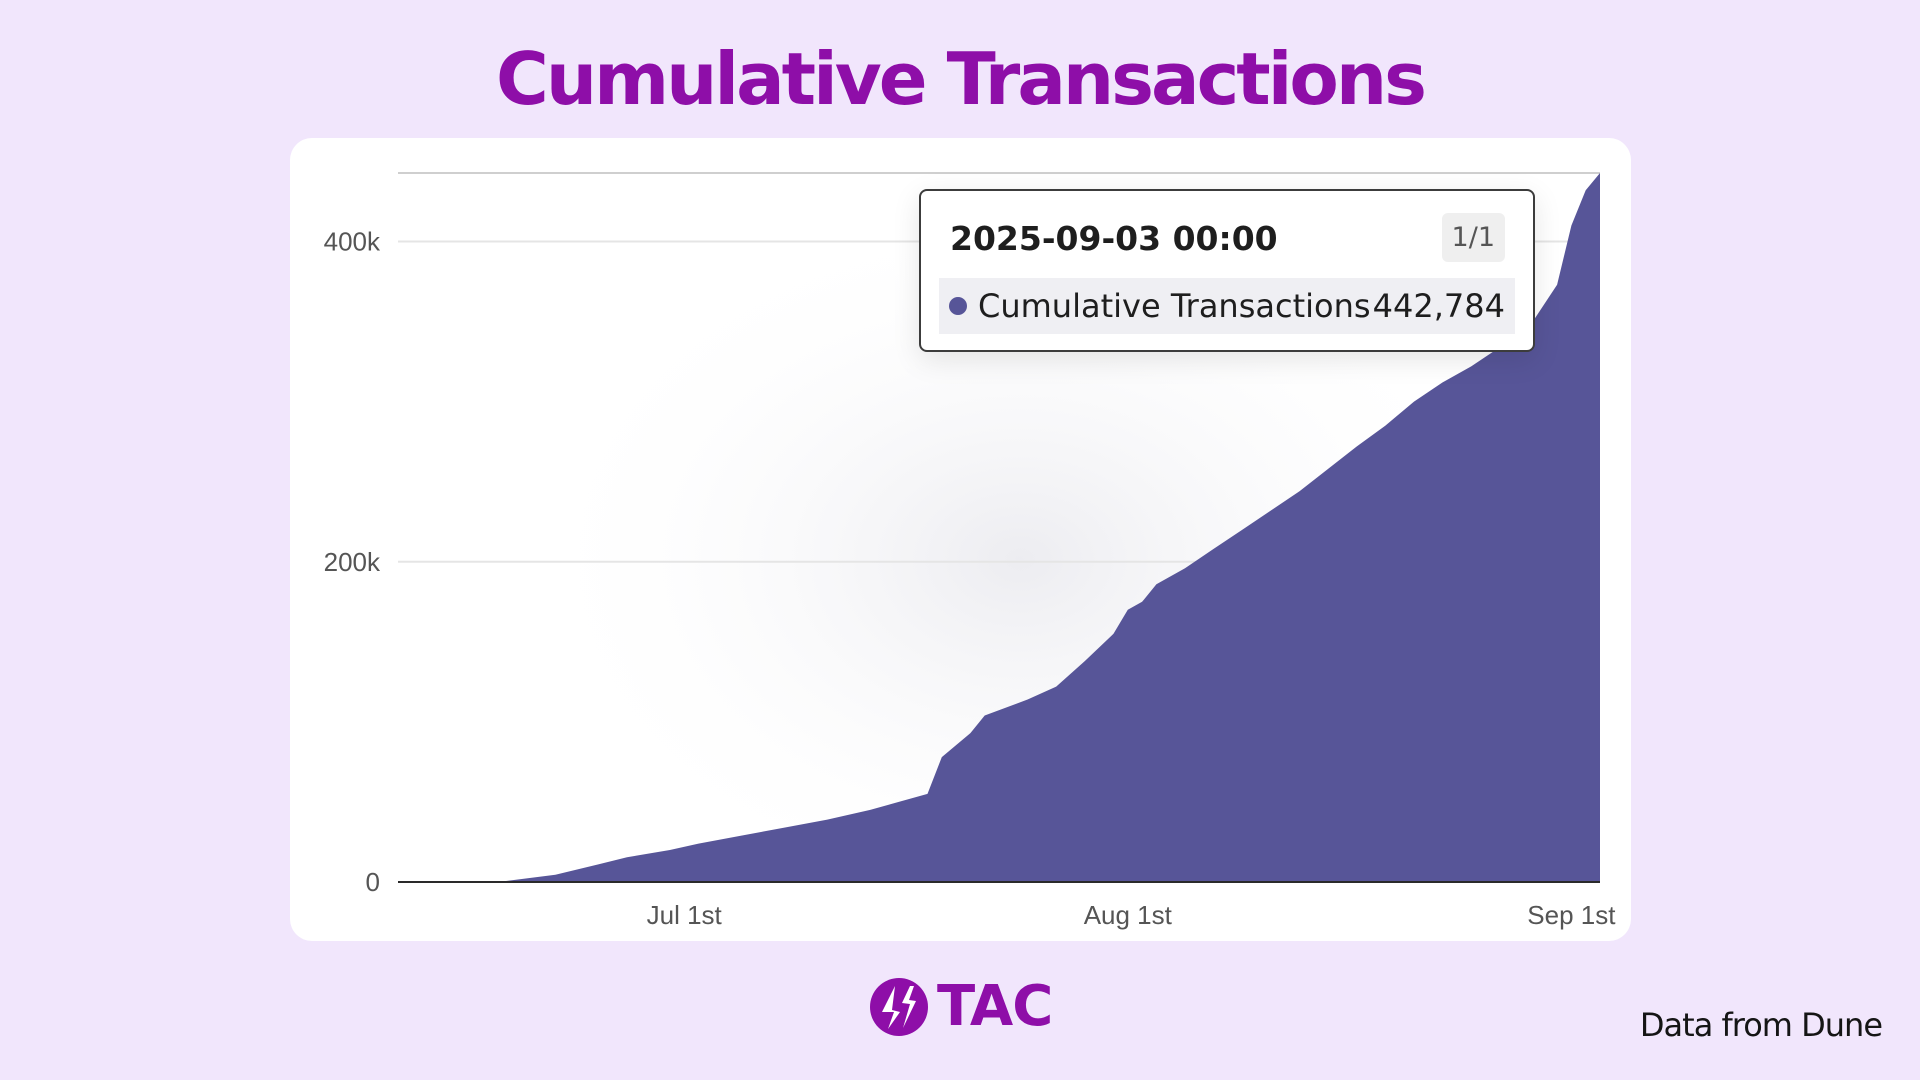 The height and width of the screenshot is (1080, 1920). What do you see at coordinates (1473, 237) in the screenshot?
I see `tooltip-page-indicator: 1/1` at bounding box center [1473, 237].